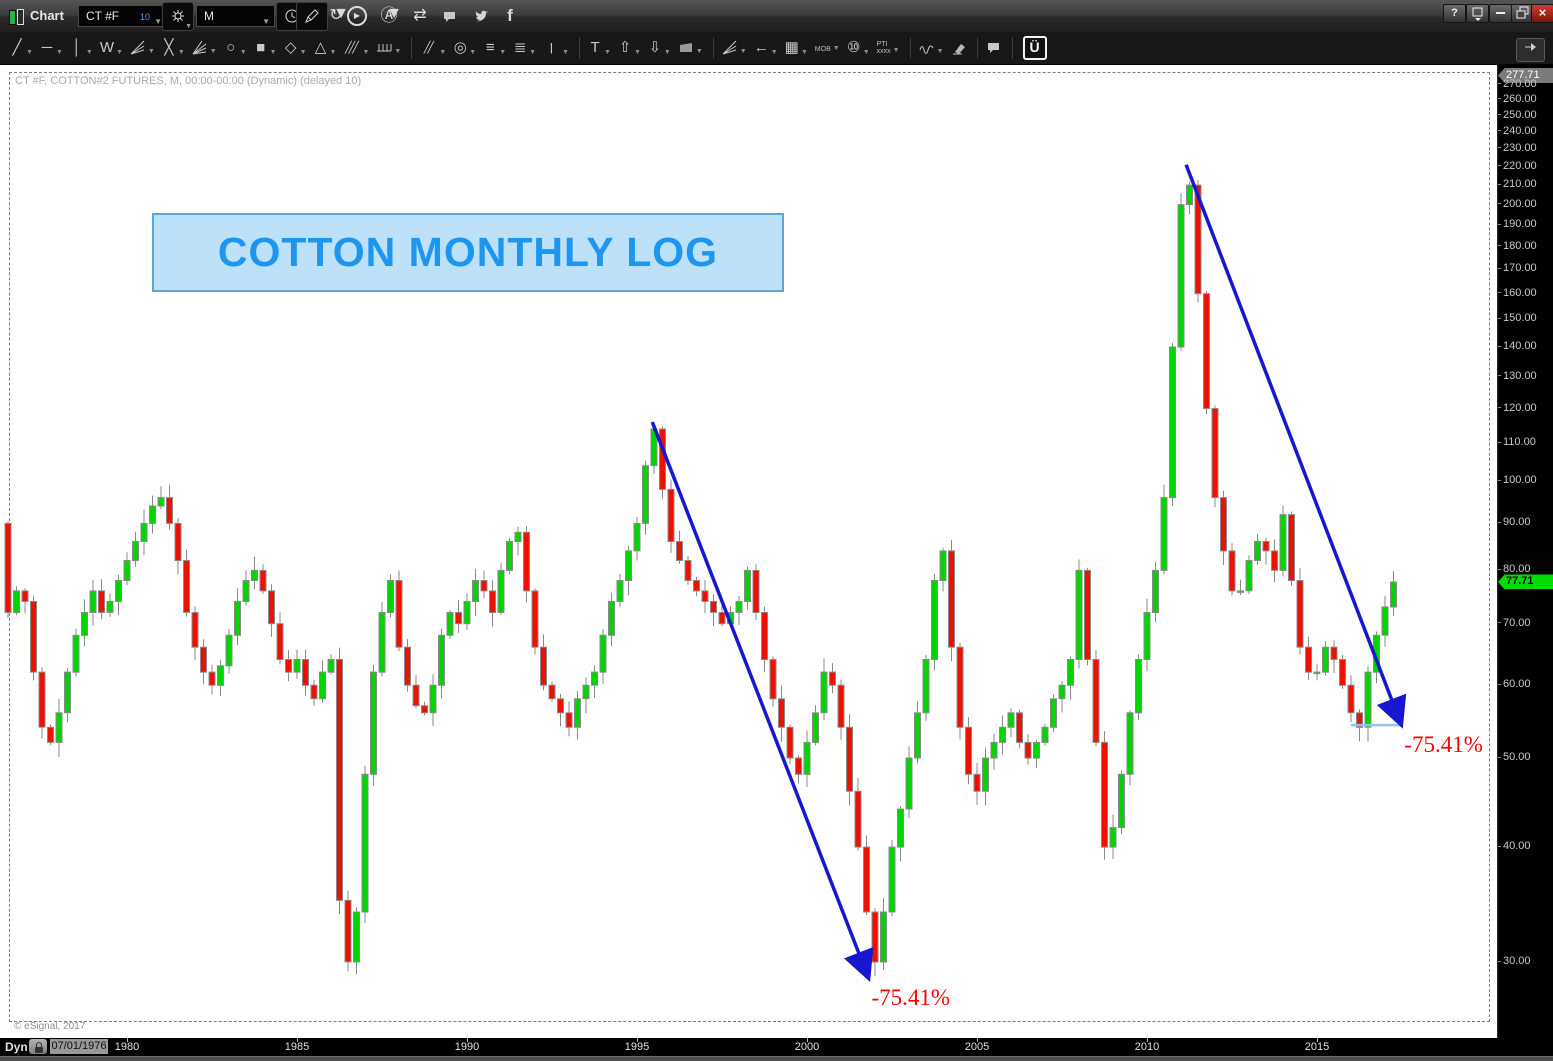 The width and height of the screenshot is (1553, 1061). What do you see at coordinates (433, 48) in the screenshot?
I see `parallel-channel-tool: ╱╱ ▼` at bounding box center [433, 48].